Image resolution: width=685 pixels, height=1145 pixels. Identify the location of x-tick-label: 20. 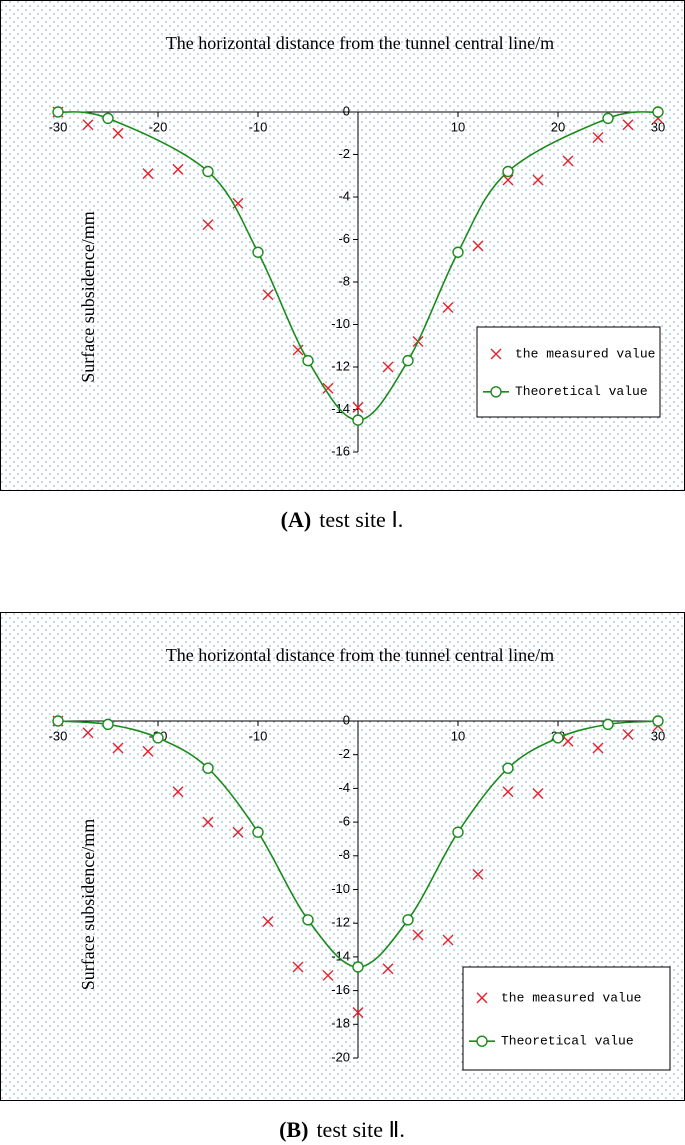
(558, 126).